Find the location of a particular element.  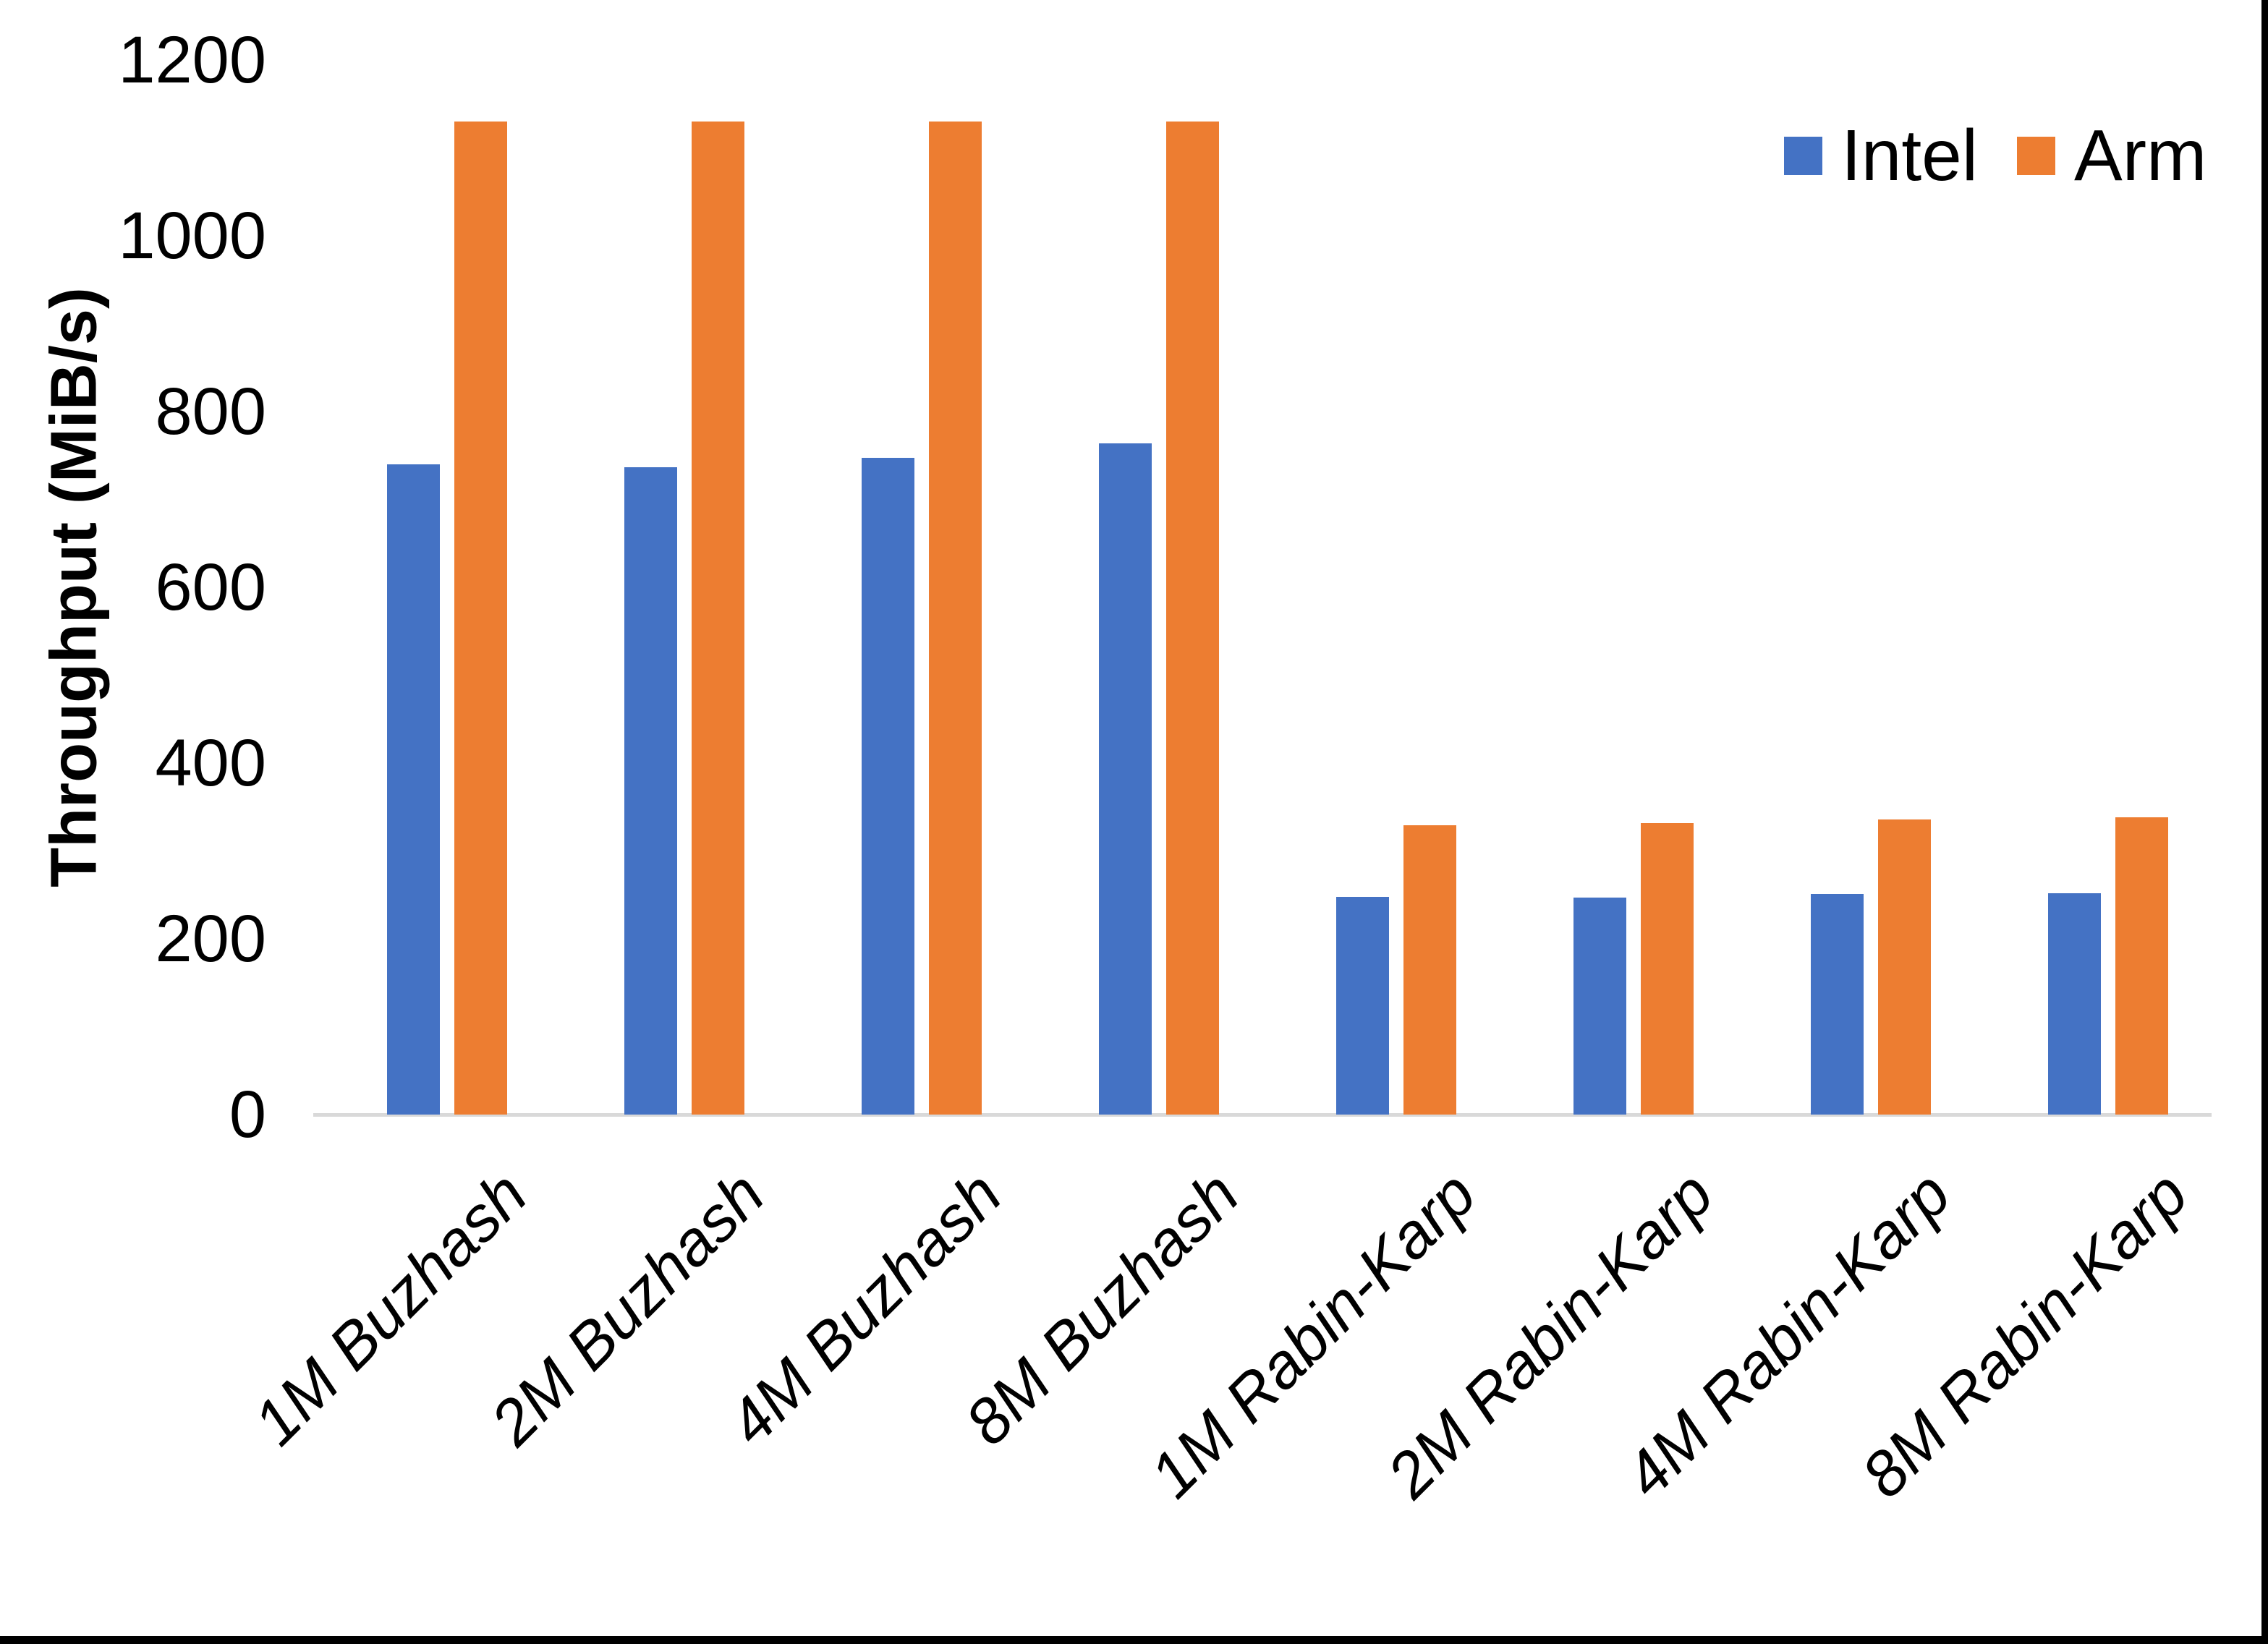

bar-intel-4m-rabin-karp is located at coordinates (1837, 1004).